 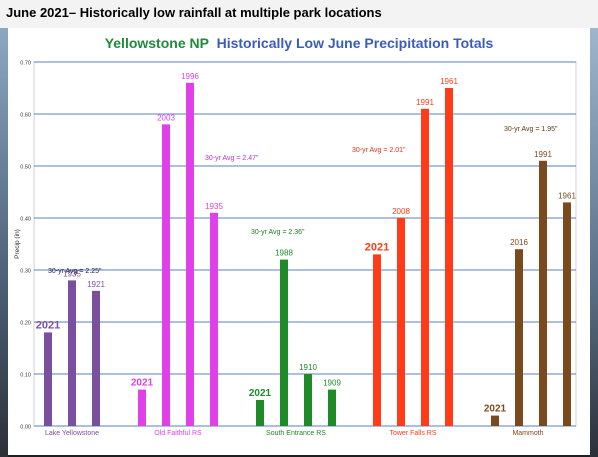 I want to click on y-tick-label: 0.20, so click(x=25, y=324).